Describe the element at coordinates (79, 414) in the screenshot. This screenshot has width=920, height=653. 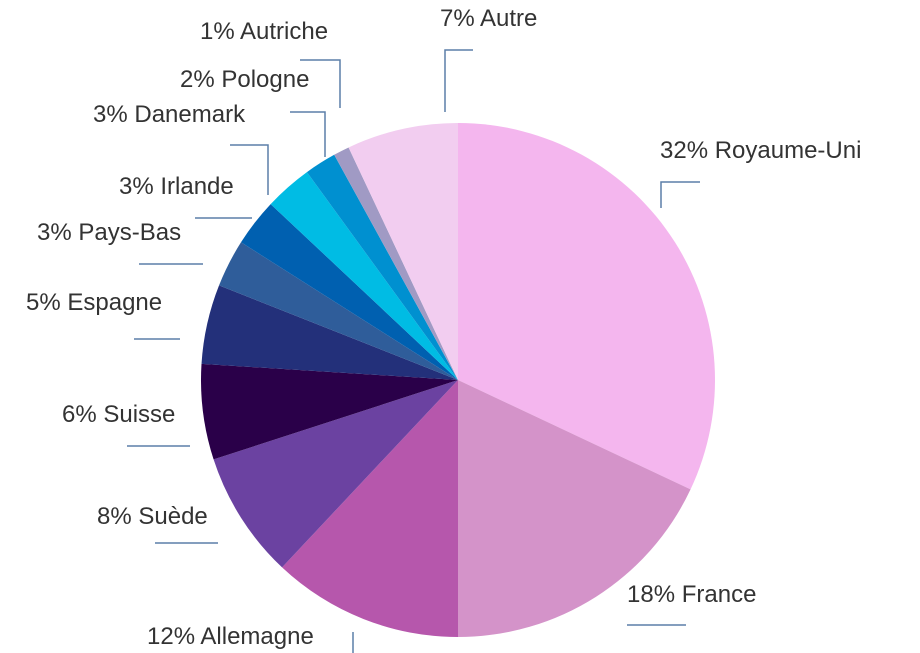
I see `slice-value-label: 6%` at that location.